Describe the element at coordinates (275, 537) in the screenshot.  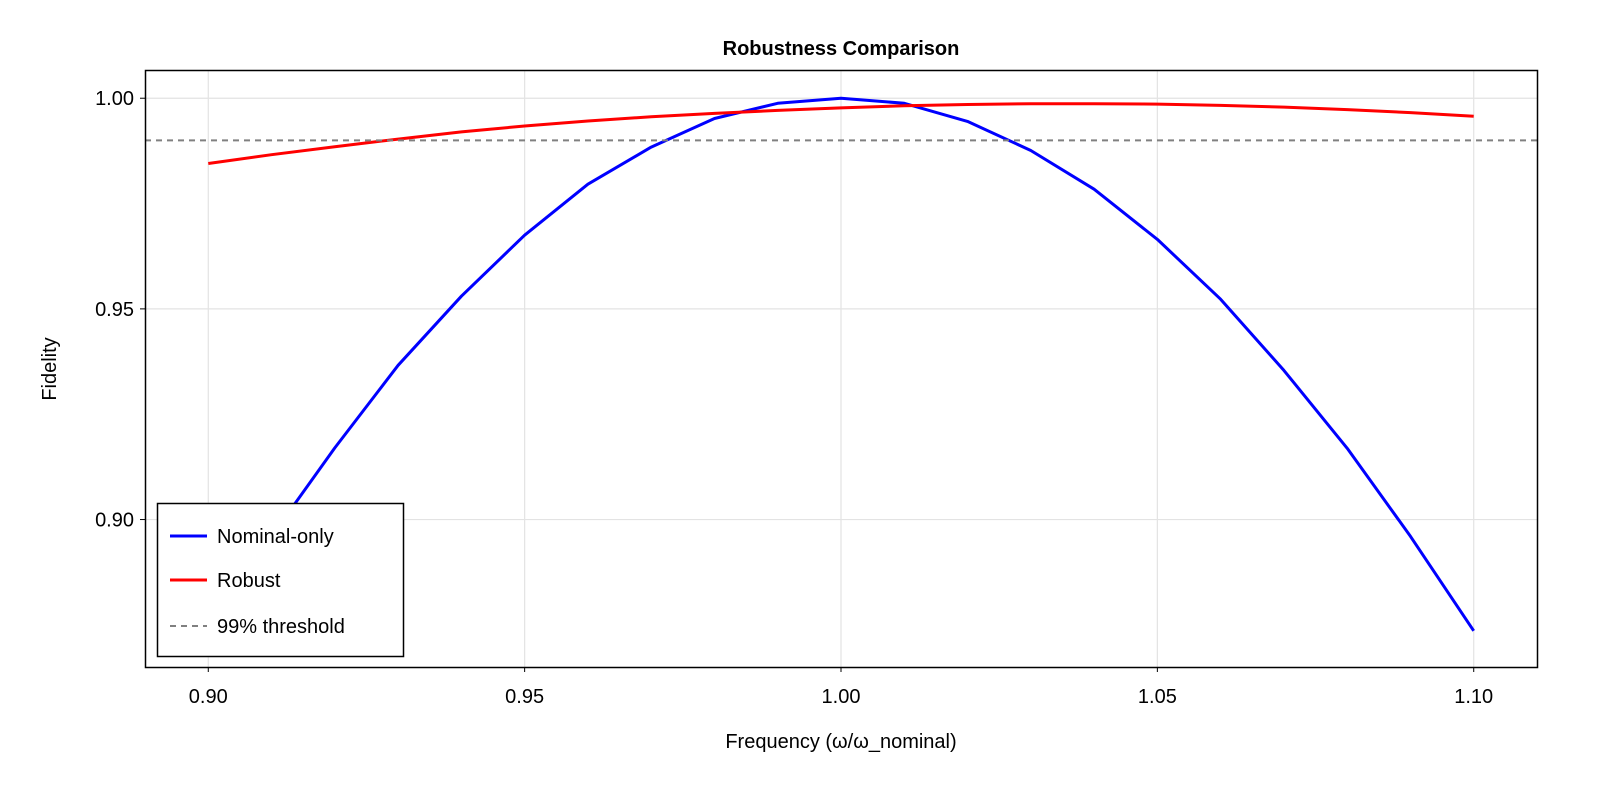
I see `legend-label-nominal: Nominal-only` at that location.